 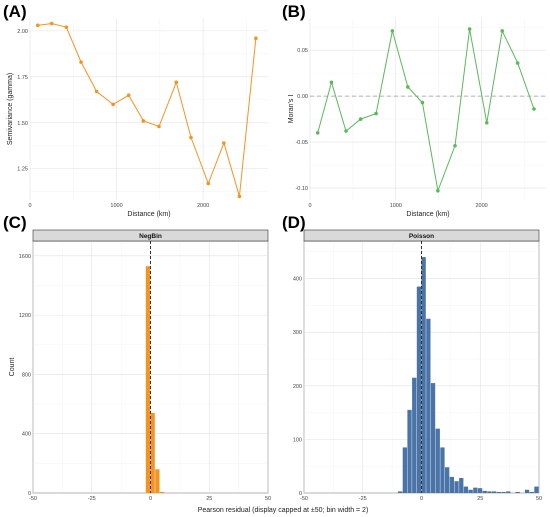 What do you see at coordinates (12, 367) in the screenshot?
I see `y-axis-title: Count` at bounding box center [12, 367].